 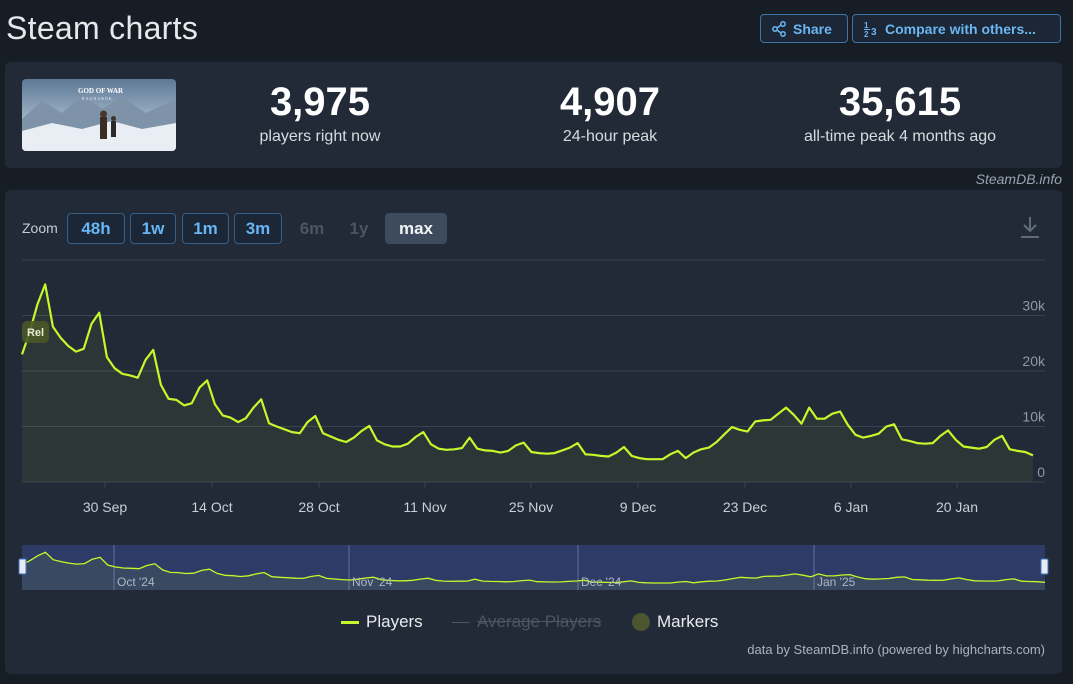 I want to click on stat-players-now: 3,975 players right now, so click(x=320, y=113).